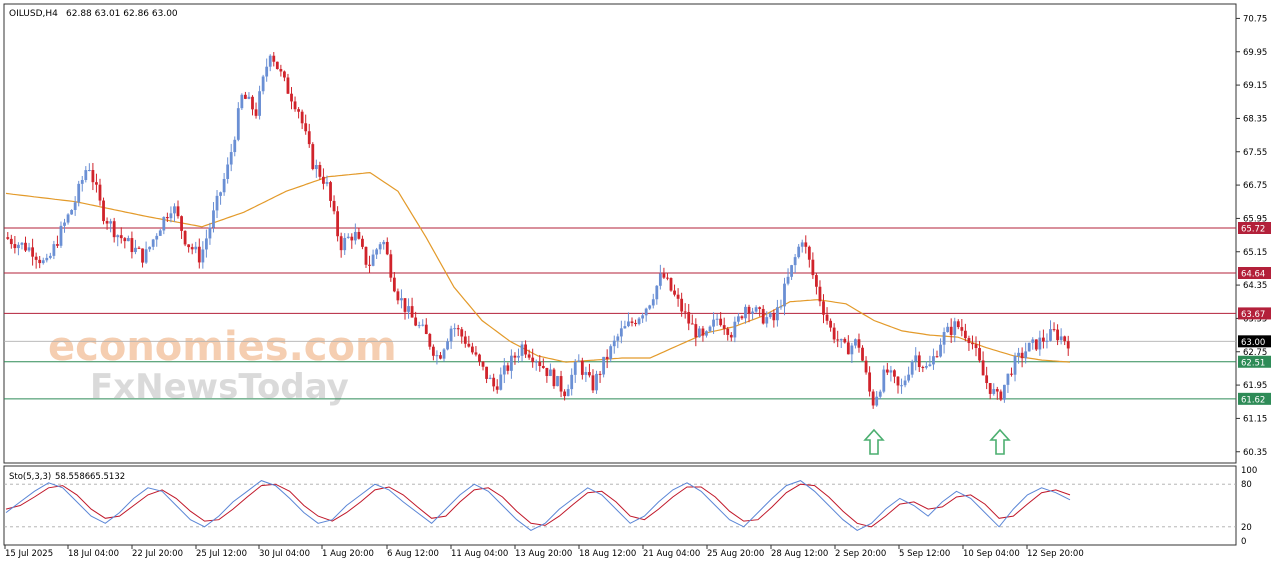 The width and height of the screenshot is (1280, 572). What do you see at coordinates (1254, 398) in the screenshot?
I see `level-tag` at bounding box center [1254, 398].